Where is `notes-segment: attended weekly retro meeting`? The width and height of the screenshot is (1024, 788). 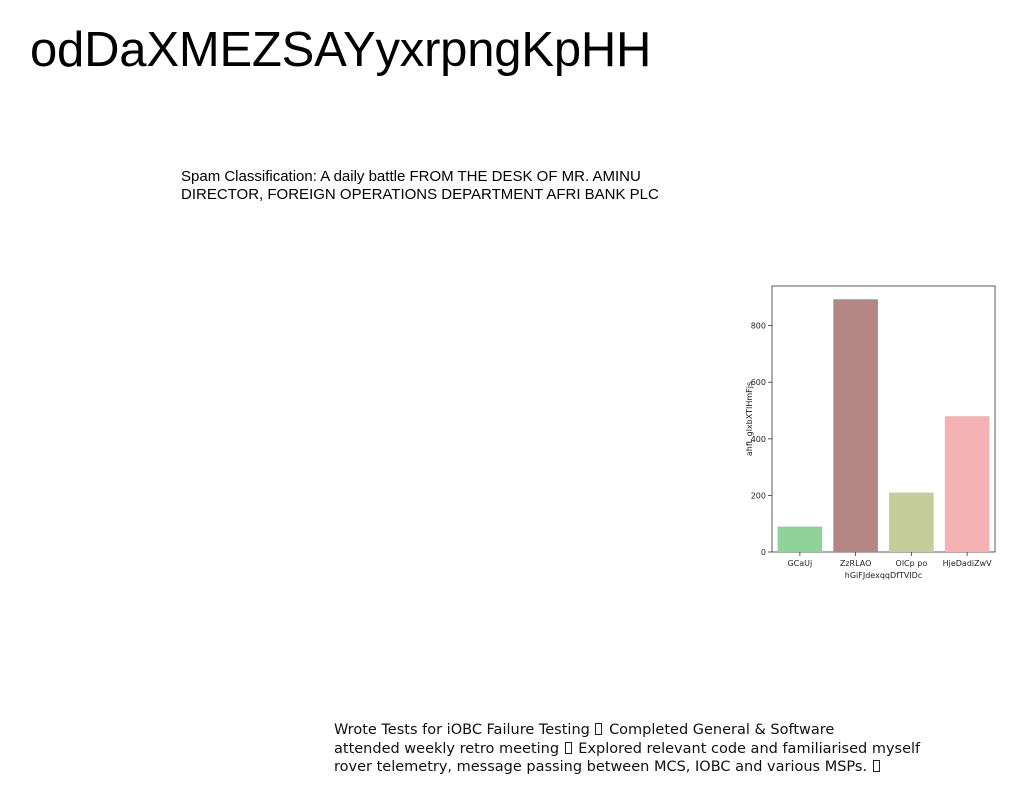
notes-segment: attended weekly retro meeting is located at coordinates (447, 748).